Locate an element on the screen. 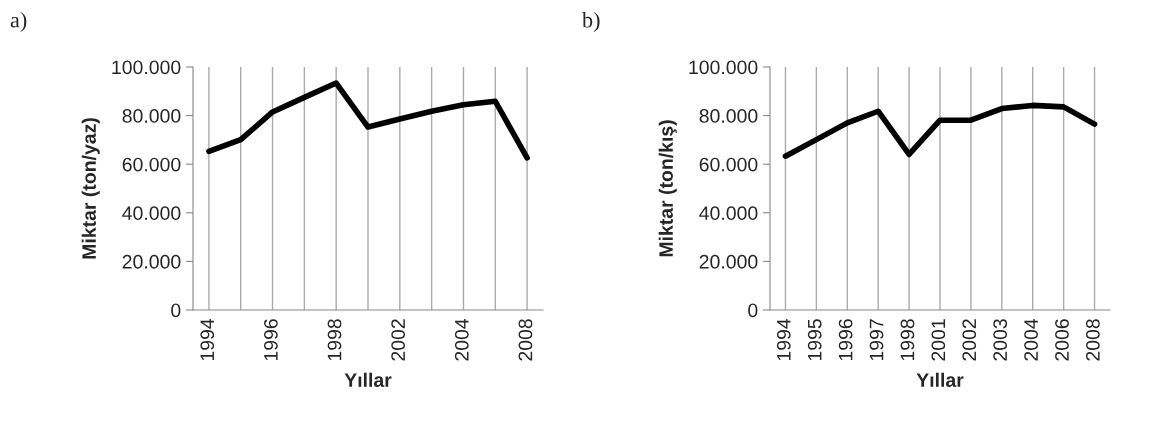  x-tick-label: 1995 is located at coordinates (814, 340).